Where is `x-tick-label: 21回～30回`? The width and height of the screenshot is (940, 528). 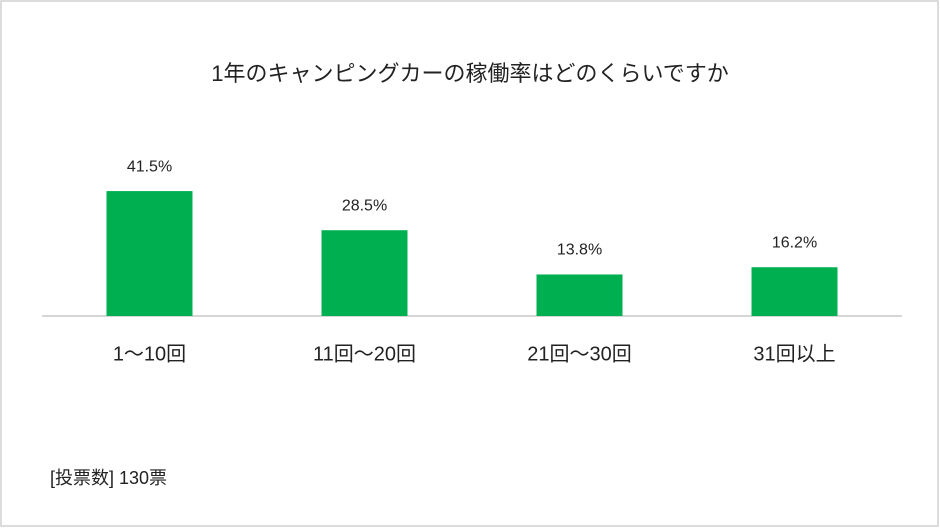 x-tick-label: 21回～30回 is located at coordinates (579, 354).